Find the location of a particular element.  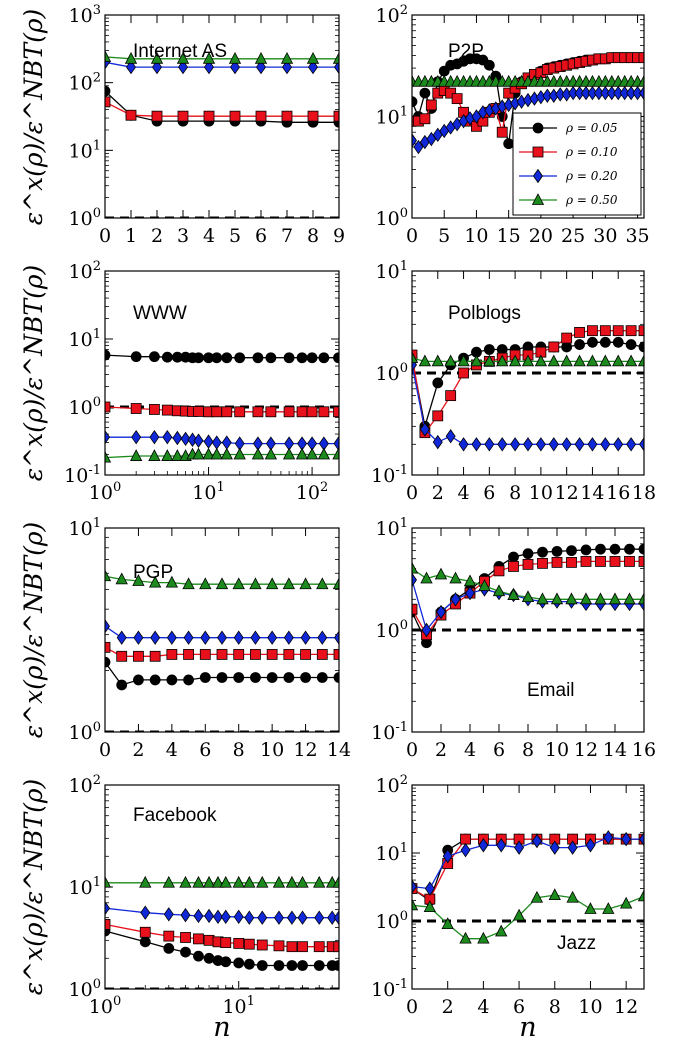

x-tick-label: 10 is located at coordinates (590, 1007).